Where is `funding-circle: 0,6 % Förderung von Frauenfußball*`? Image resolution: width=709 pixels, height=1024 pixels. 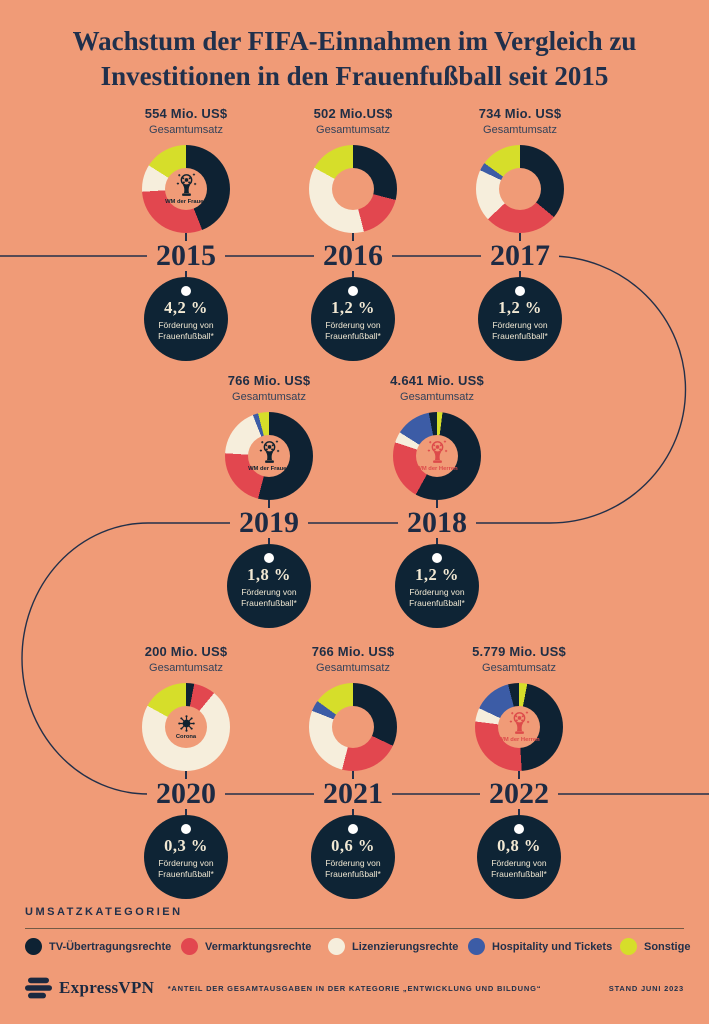 funding-circle: 0,6 % Förderung von Frauenfußball* is located at coordinates (353, 857).